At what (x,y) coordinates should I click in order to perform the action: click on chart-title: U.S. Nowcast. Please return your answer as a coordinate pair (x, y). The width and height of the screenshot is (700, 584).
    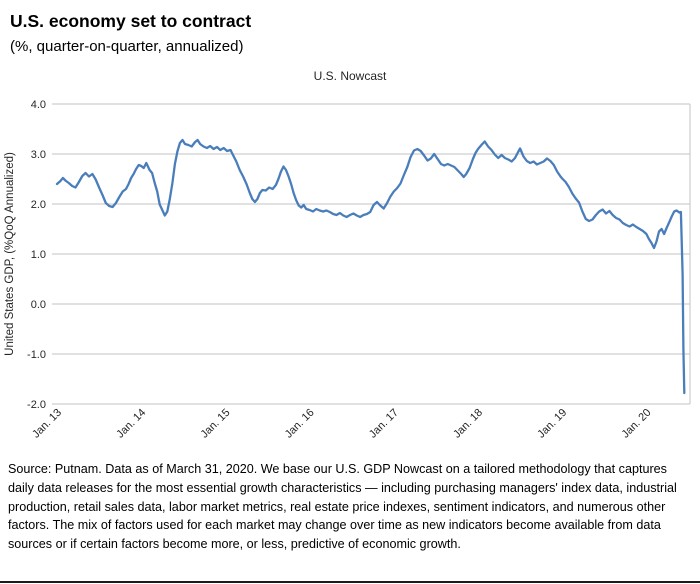
    Looking at the image, I should click on (350, 76).